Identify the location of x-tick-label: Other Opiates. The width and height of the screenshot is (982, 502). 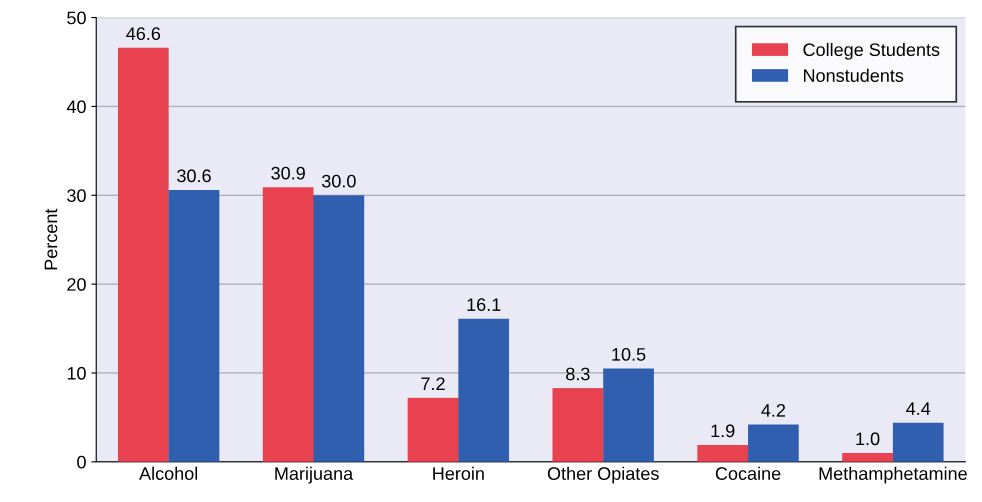
(603, 475).